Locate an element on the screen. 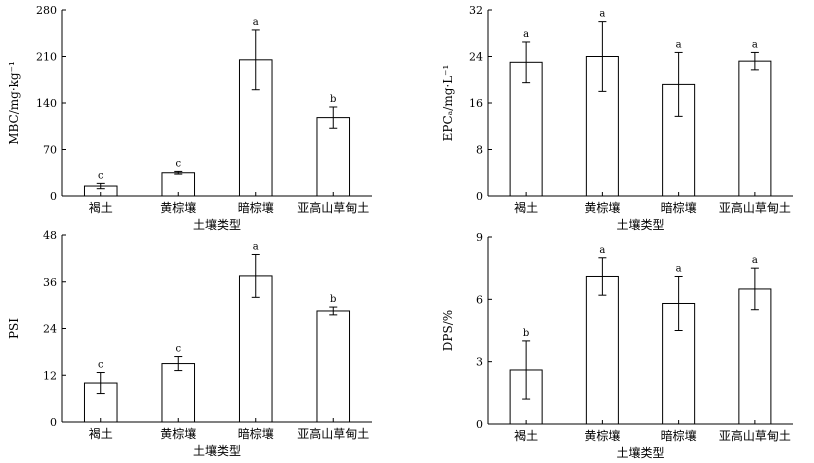 The width and height of the screenshot is (814, 463). y-tick-label: 9 is located at coordinates (479, 237).